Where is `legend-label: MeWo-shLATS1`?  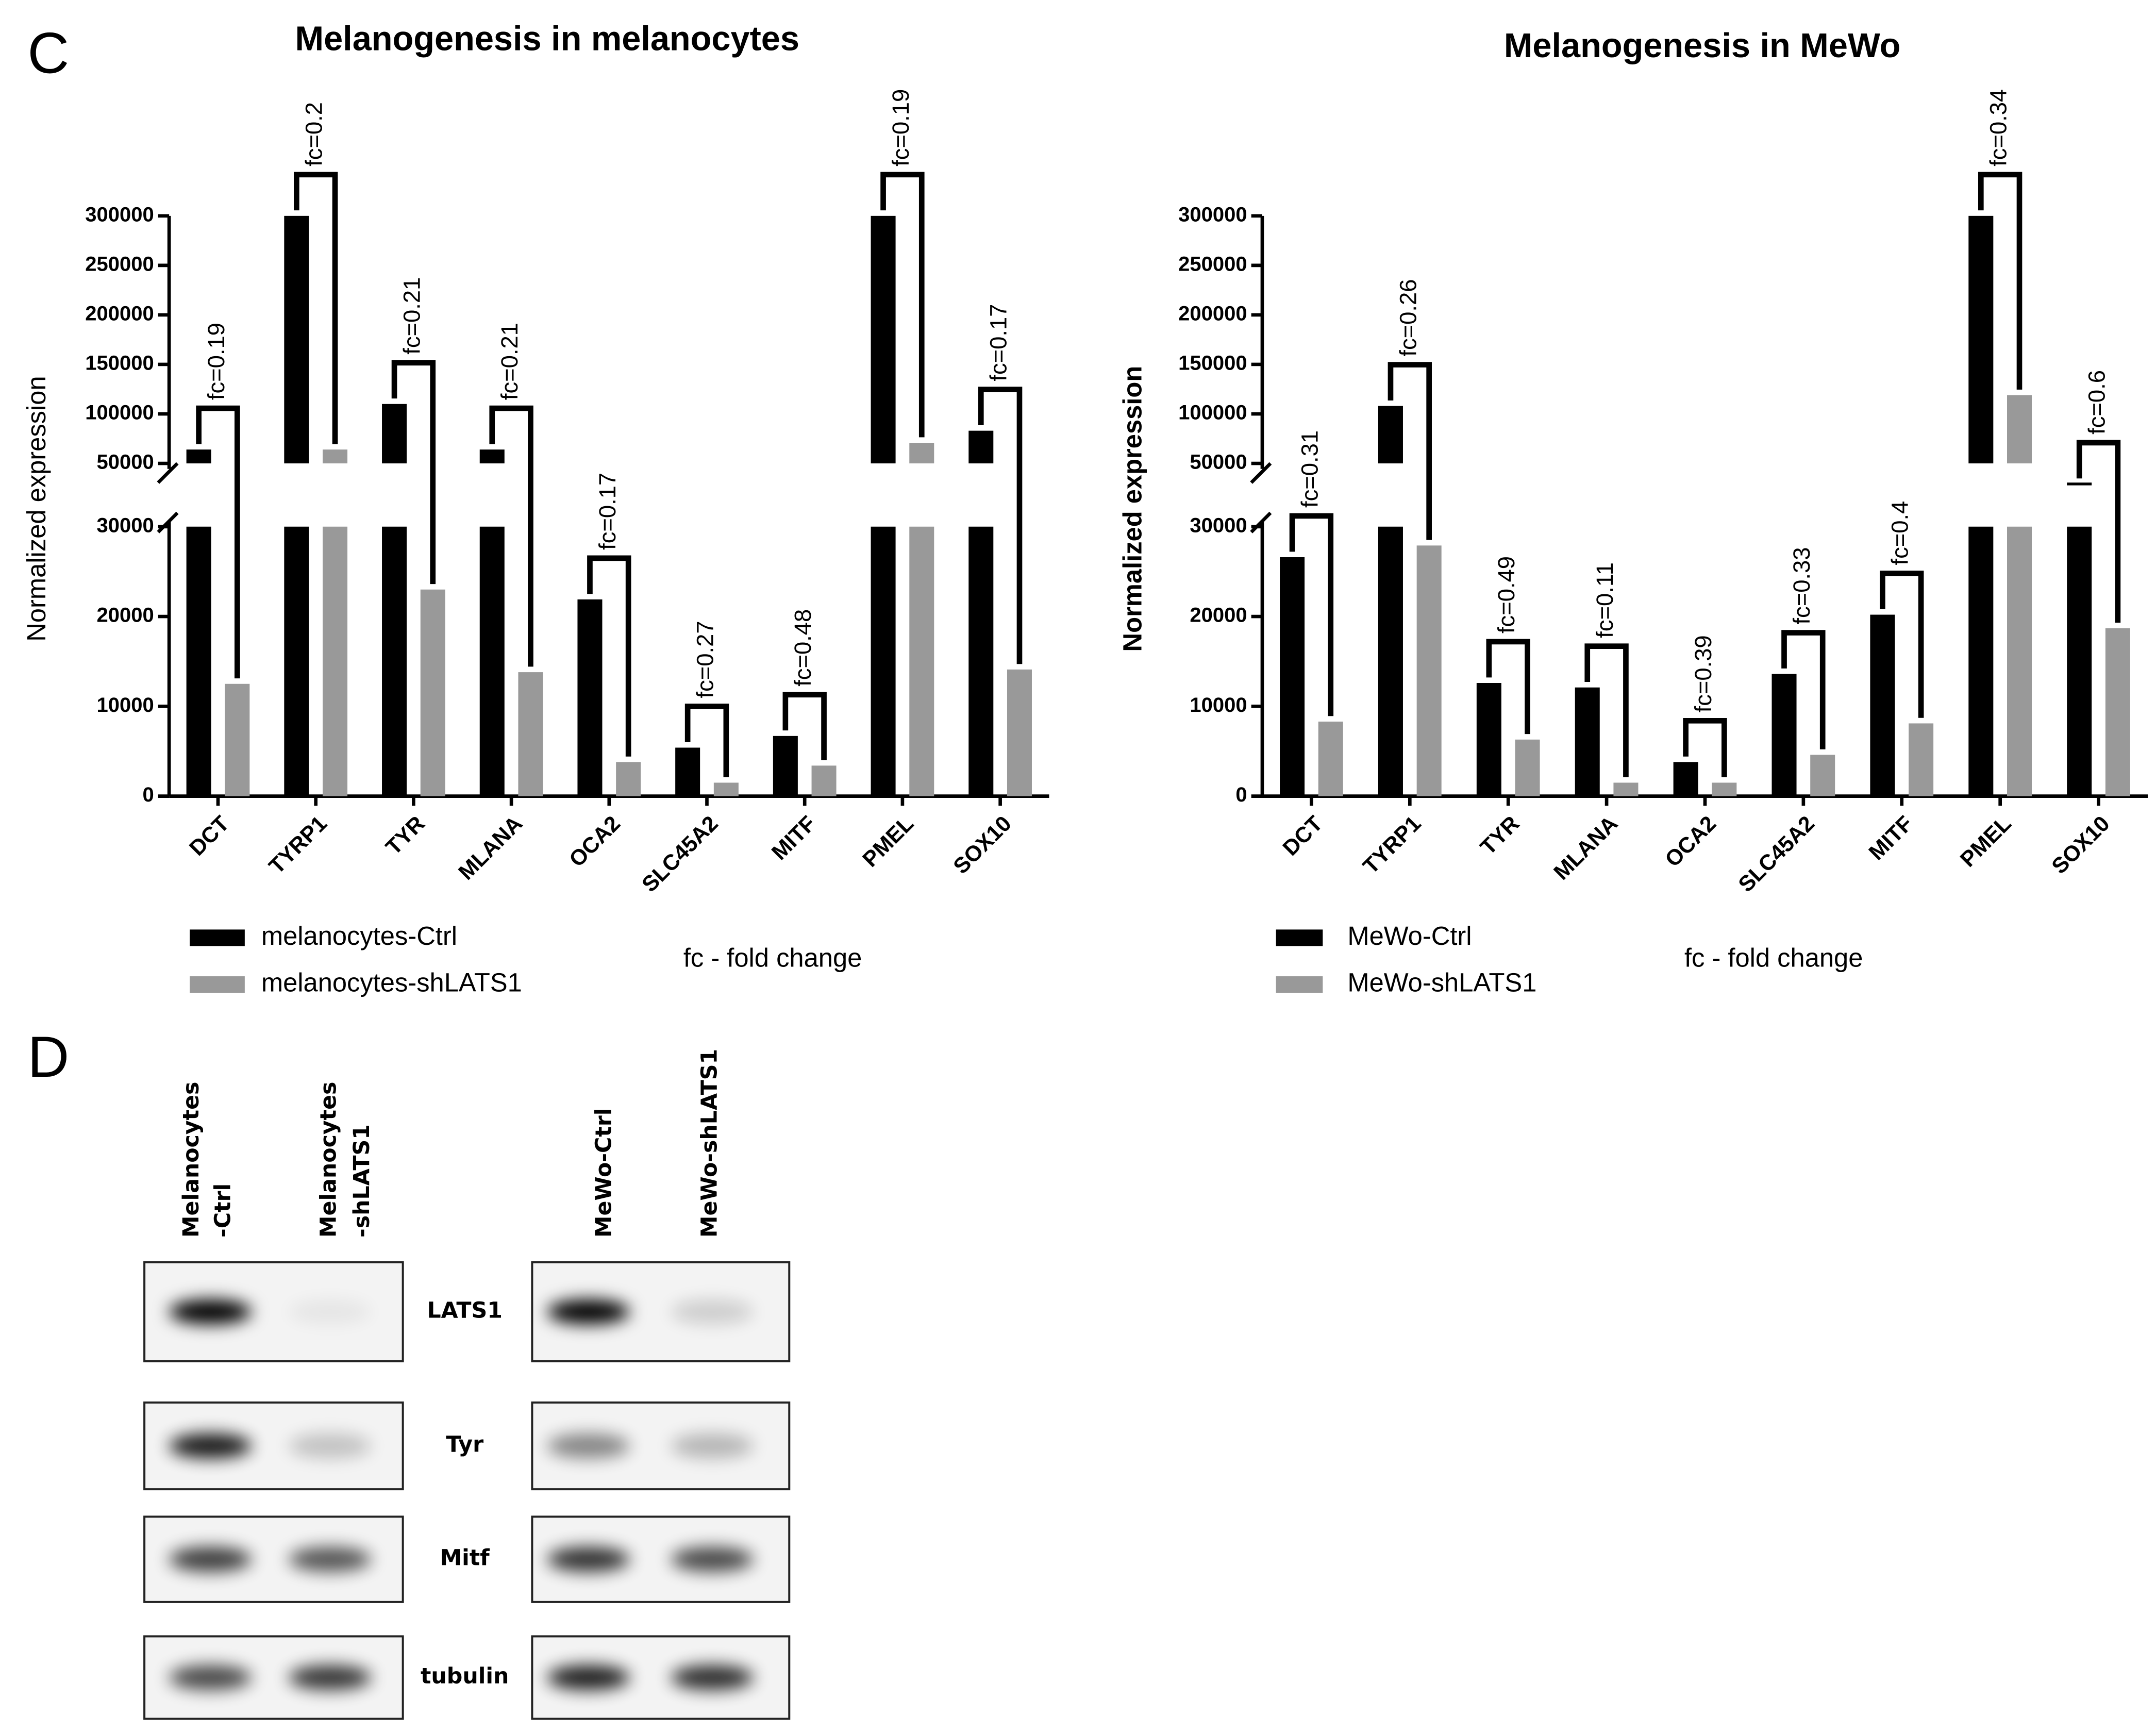 legend-label: MeWo-shLATS1 is located at coordinates (1441, 982).